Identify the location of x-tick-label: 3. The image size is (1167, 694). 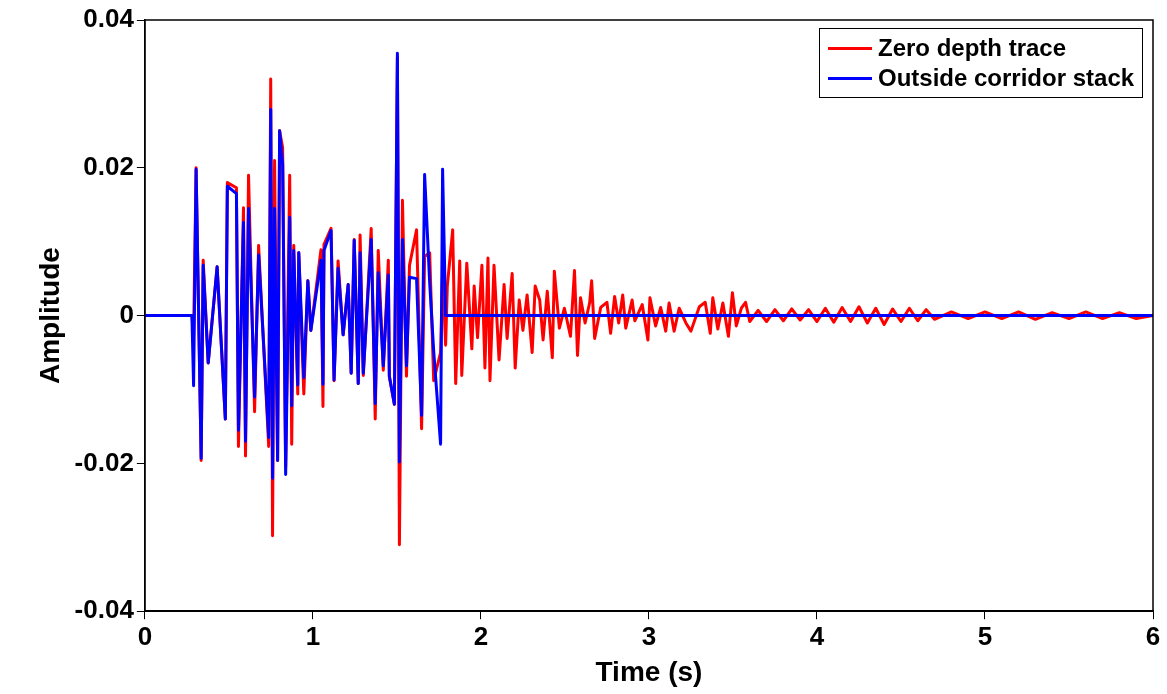
(649, 635).